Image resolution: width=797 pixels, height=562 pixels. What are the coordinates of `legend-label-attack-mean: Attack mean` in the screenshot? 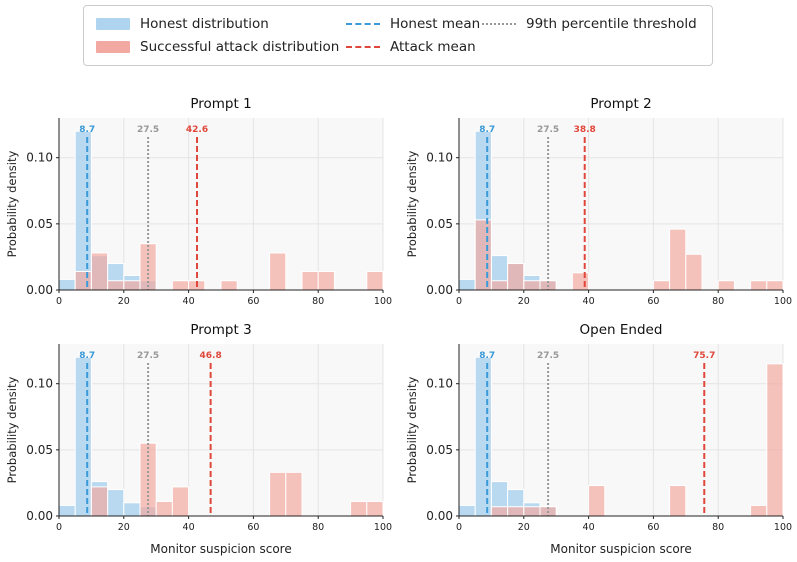 It's located at (433, 47).